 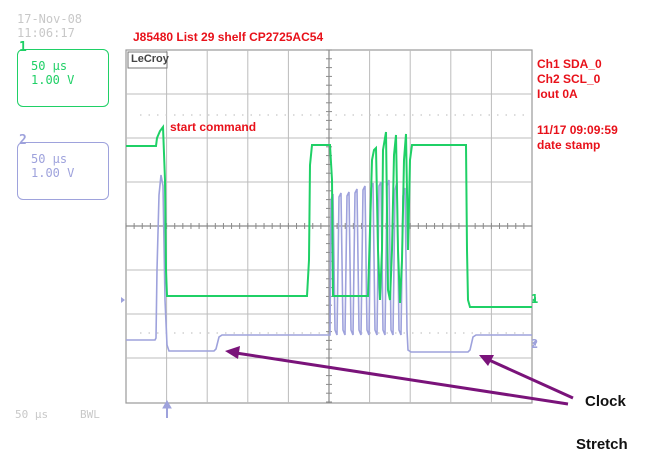 What do you see at coordinates (53, 173) in the screenshot?
I see `channel-2-volts: 1.00 V` at bounding box center [53, 173].